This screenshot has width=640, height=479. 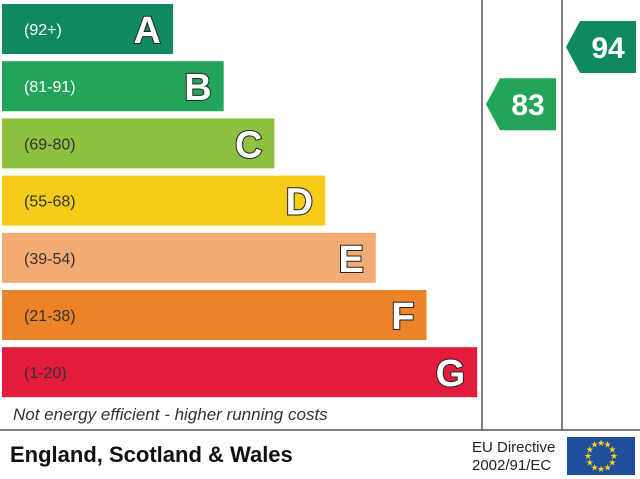 What do you see at coordinates (561, 76) in the screenshot?
I see `rating-markers: 83 94` at bounding box center [561, 76].